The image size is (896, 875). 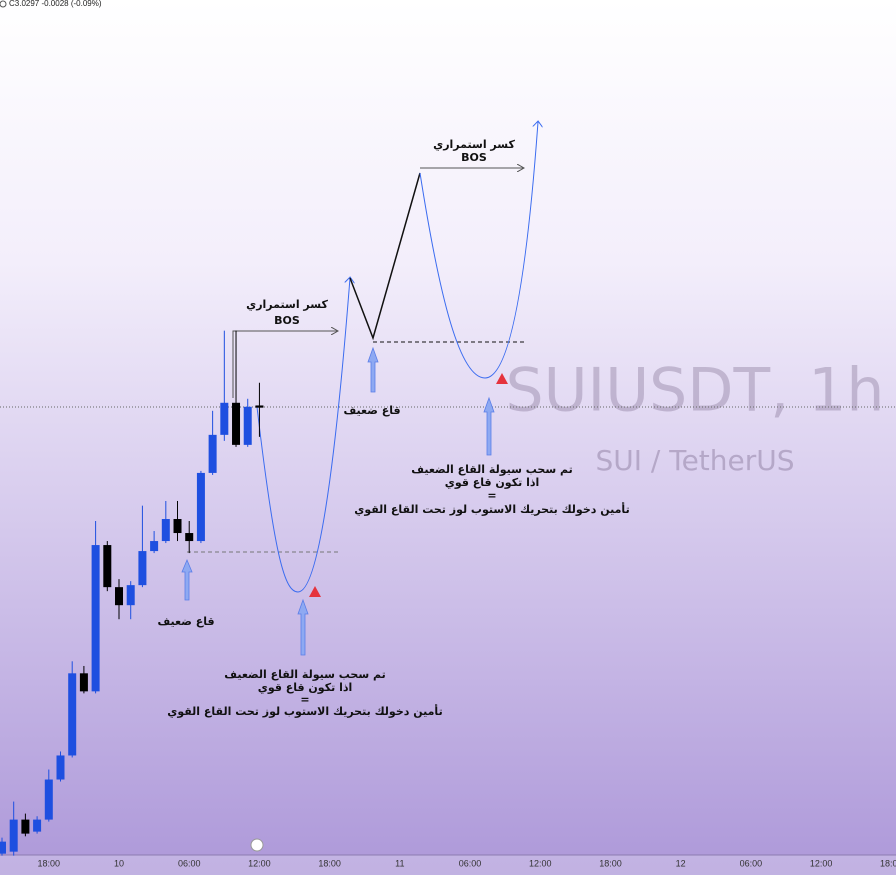 I want to click on x-axis-bar, so click(x=448, y=865).